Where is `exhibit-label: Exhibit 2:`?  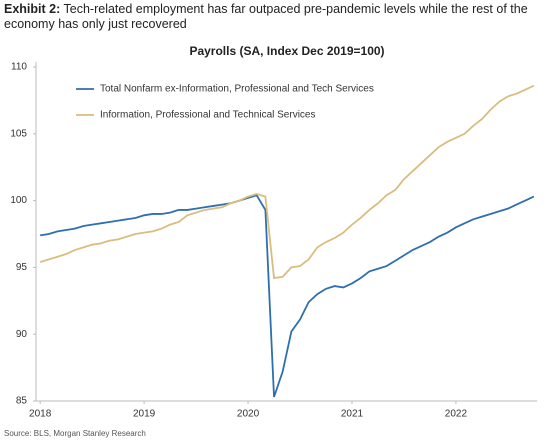
exhibit-label: Exhibit 2: is located at coordinates (32, 9).